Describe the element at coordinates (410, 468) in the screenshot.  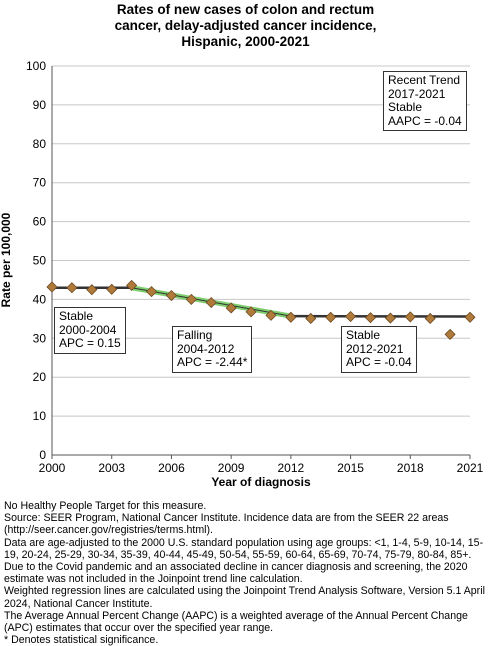
I see `x-tick-label: 2018` at that location.